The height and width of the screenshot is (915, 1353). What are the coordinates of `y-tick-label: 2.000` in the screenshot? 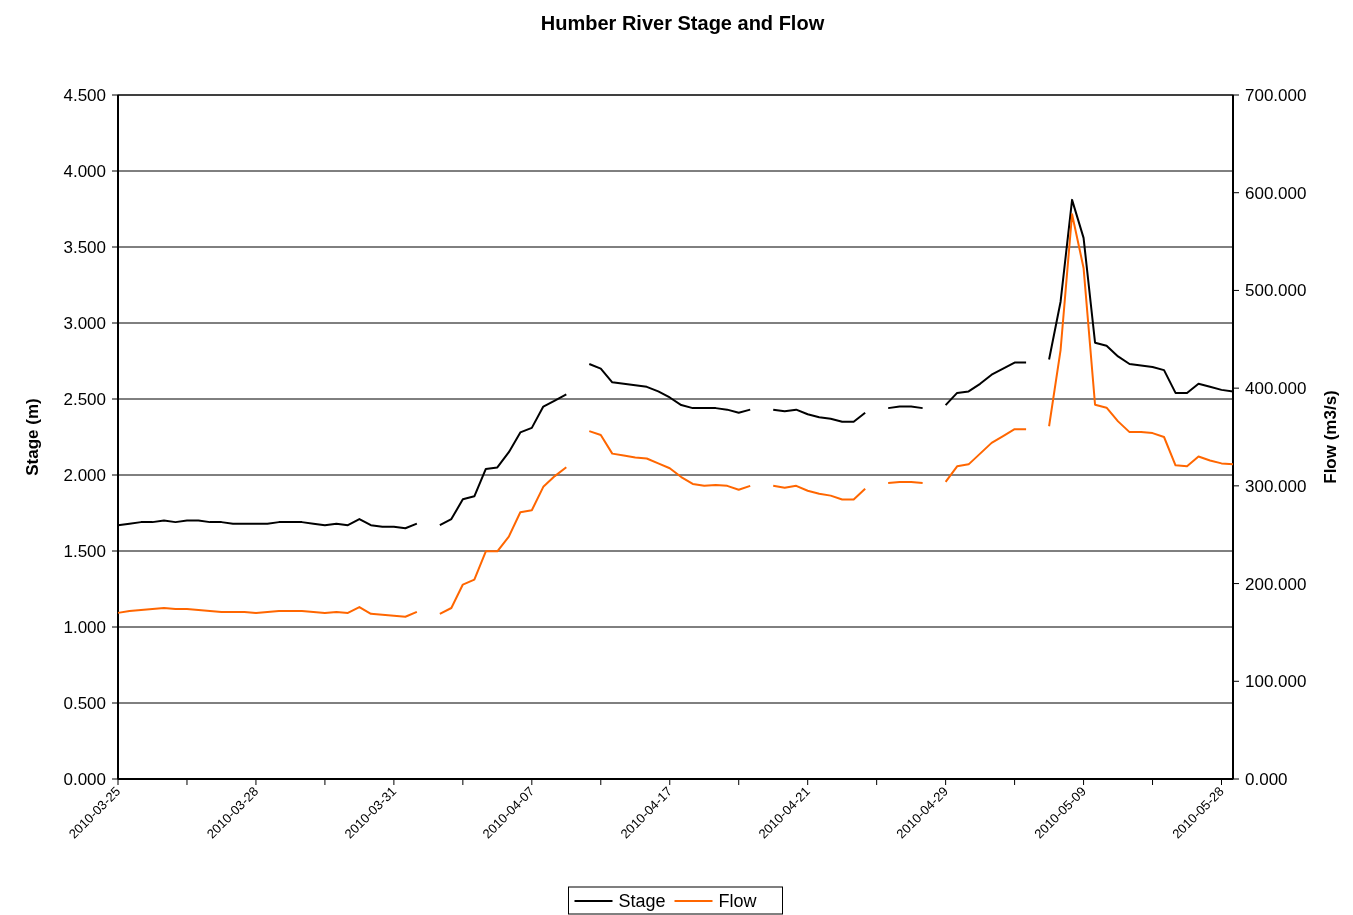 It's located at (84, 475).